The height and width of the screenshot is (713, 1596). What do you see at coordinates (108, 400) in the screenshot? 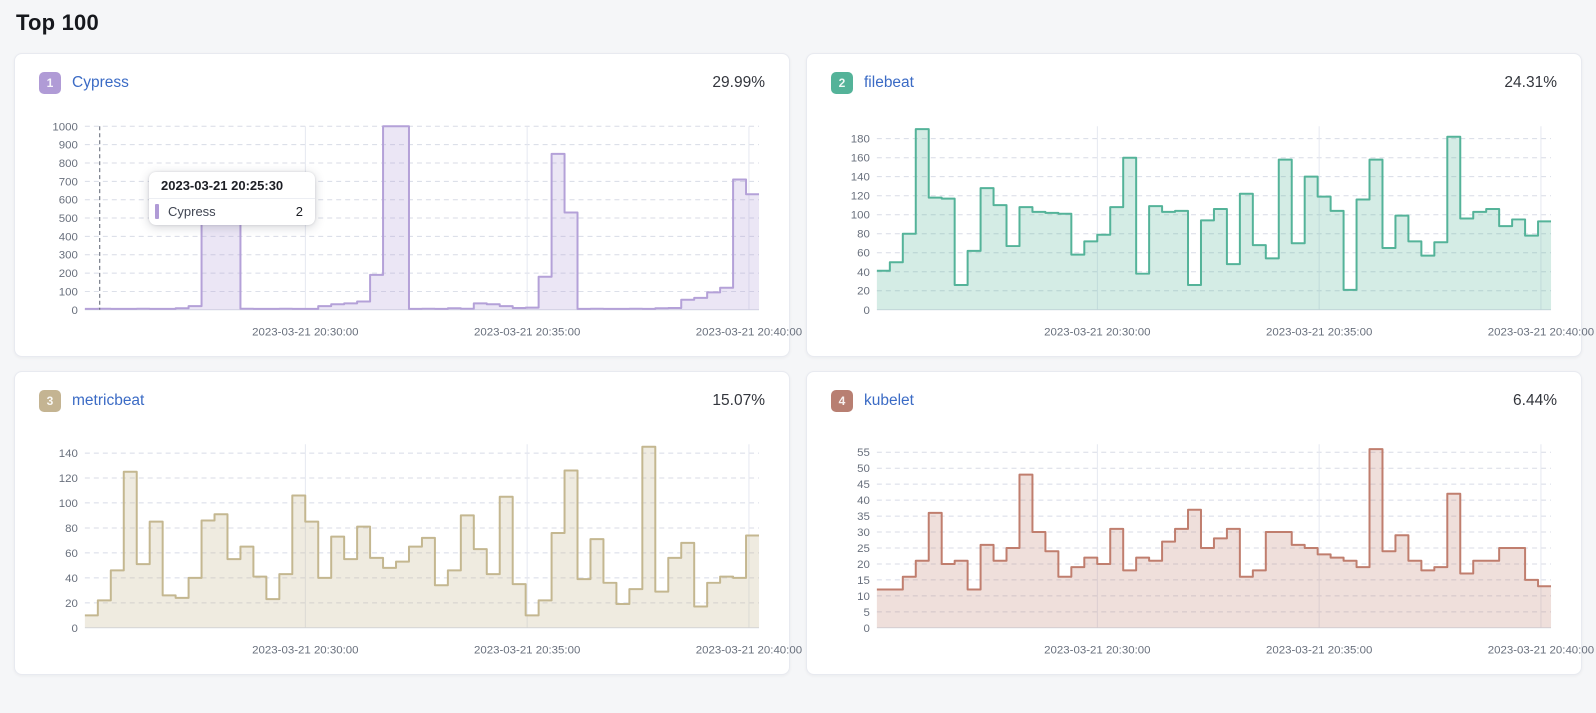
I see `series-link-metricbeat: metricbeat` at bounding box center [108, 400].